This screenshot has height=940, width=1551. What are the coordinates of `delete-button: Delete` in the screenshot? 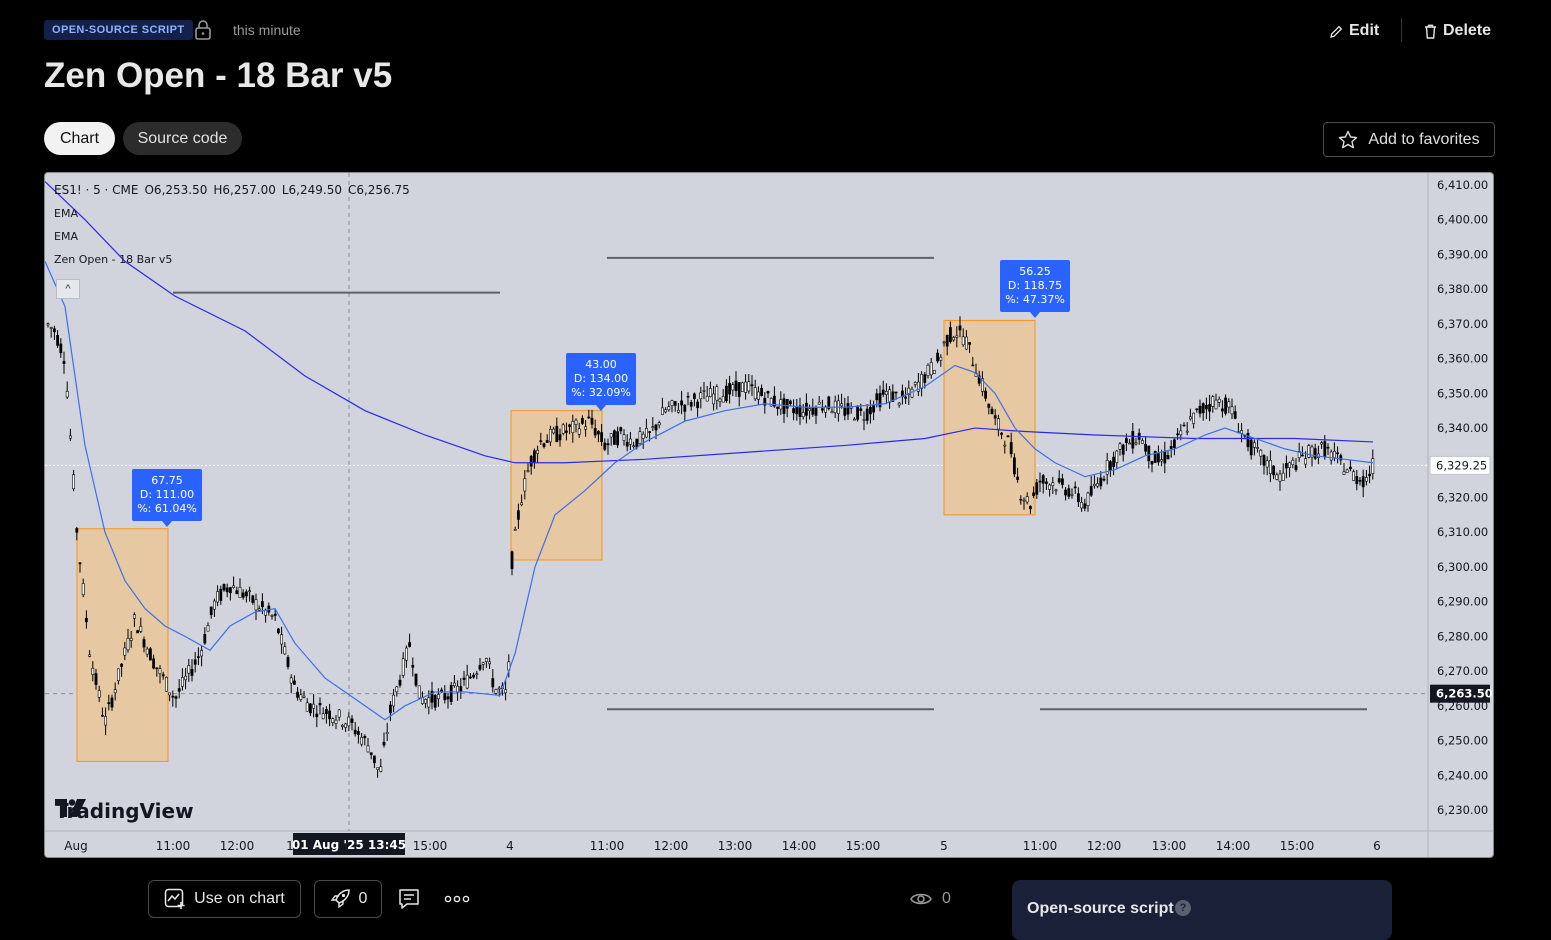 It's located at (1457, 31).